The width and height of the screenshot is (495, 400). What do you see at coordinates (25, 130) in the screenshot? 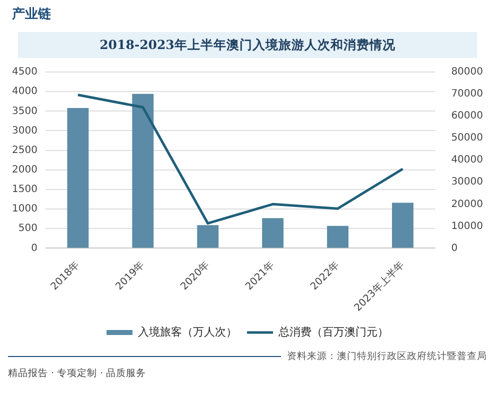
I see `y-tick-label: 3000` at bounding box center [25, 130].